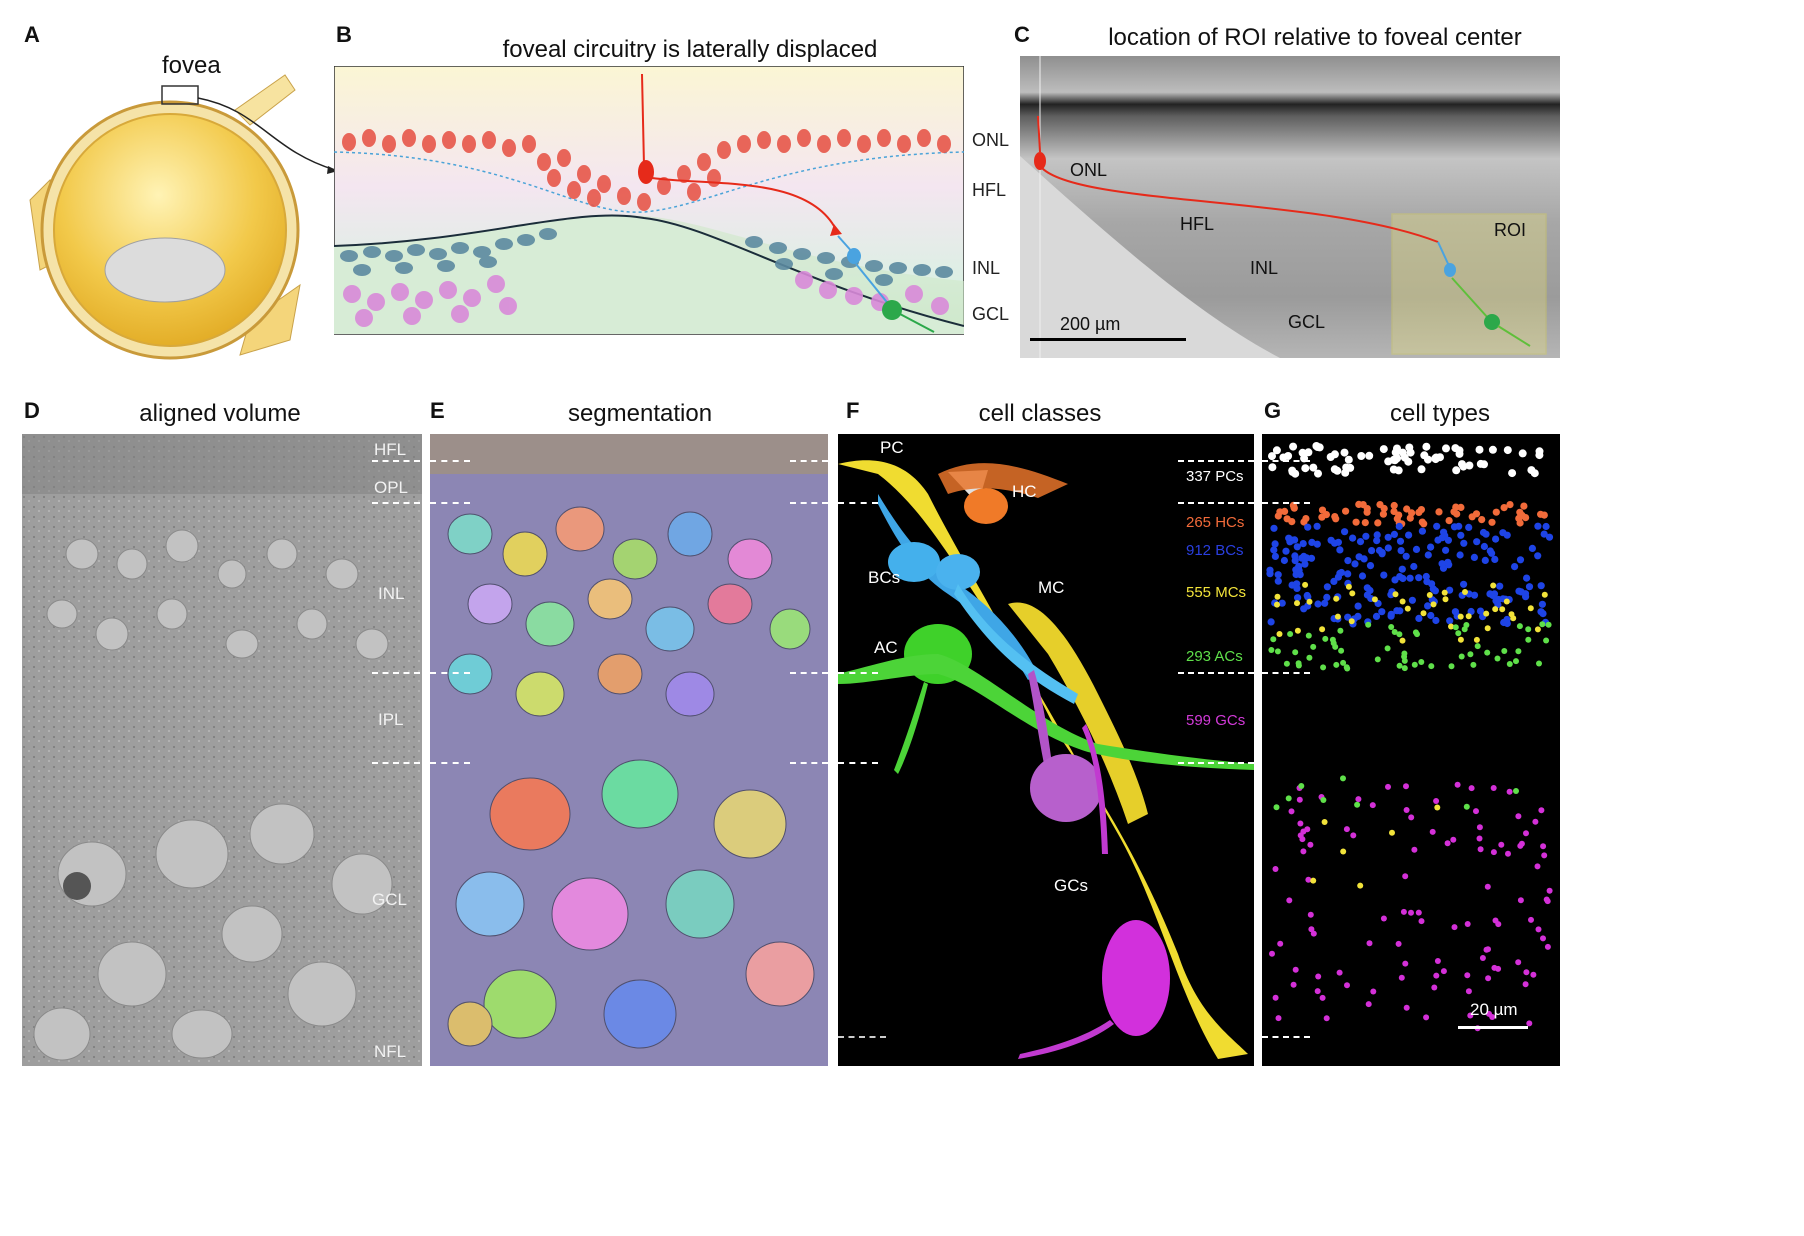 The image size is (1804, 1236). What do you see at coordinates (222, 750) in the screenshot?
I see `aligned-volume-image: HFL OPL INL IPL GCL NFL` at bounding box center [222, 750].